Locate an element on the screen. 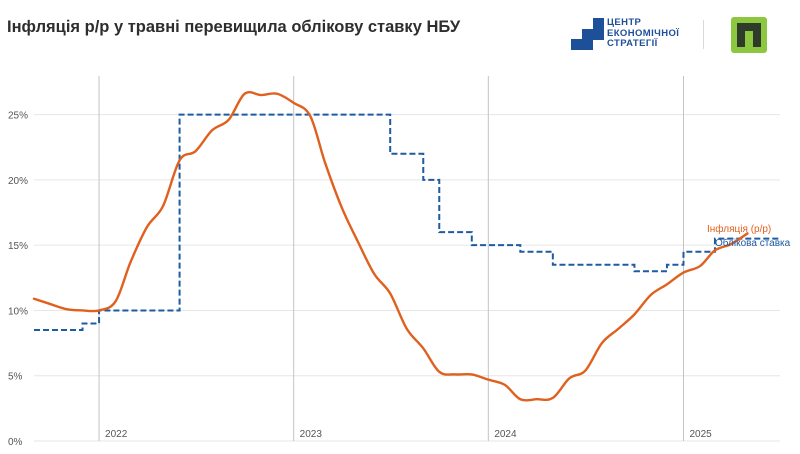  ces-logo-text: ЦЕНТР ЕКОНОМІЧНОЇ СТРАТЕГІЇ is located at coordinates (643, 34).